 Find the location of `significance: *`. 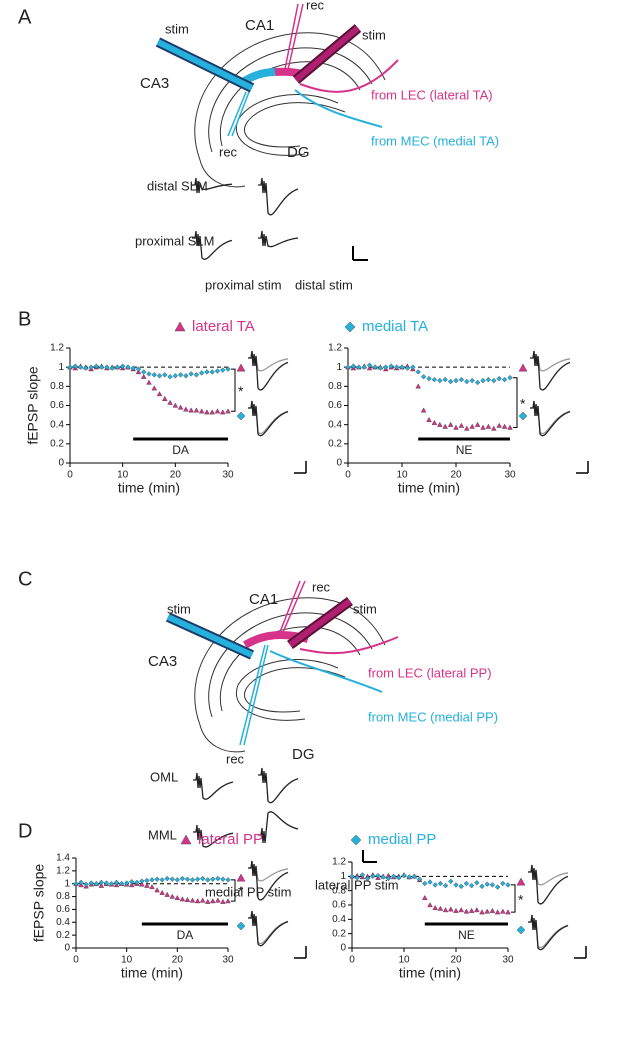

significance: * is located at coordinates (241, 891).